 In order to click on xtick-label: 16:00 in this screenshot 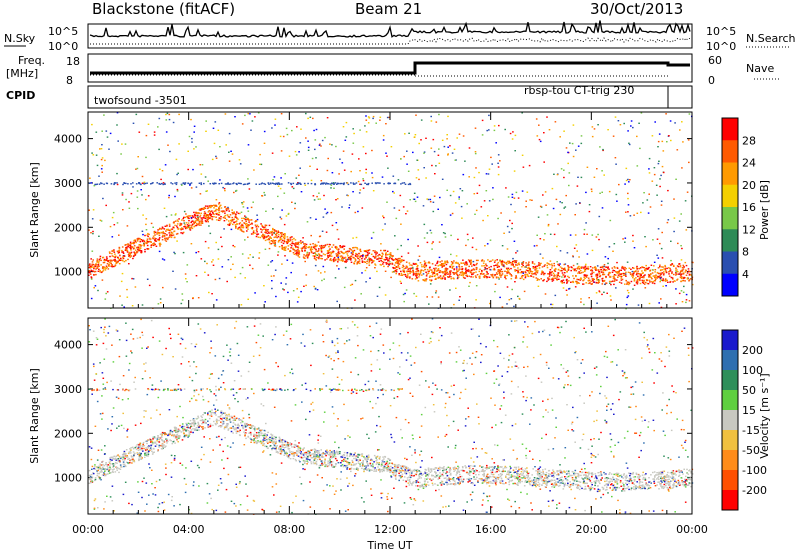, I will do `click(491, 529)`.